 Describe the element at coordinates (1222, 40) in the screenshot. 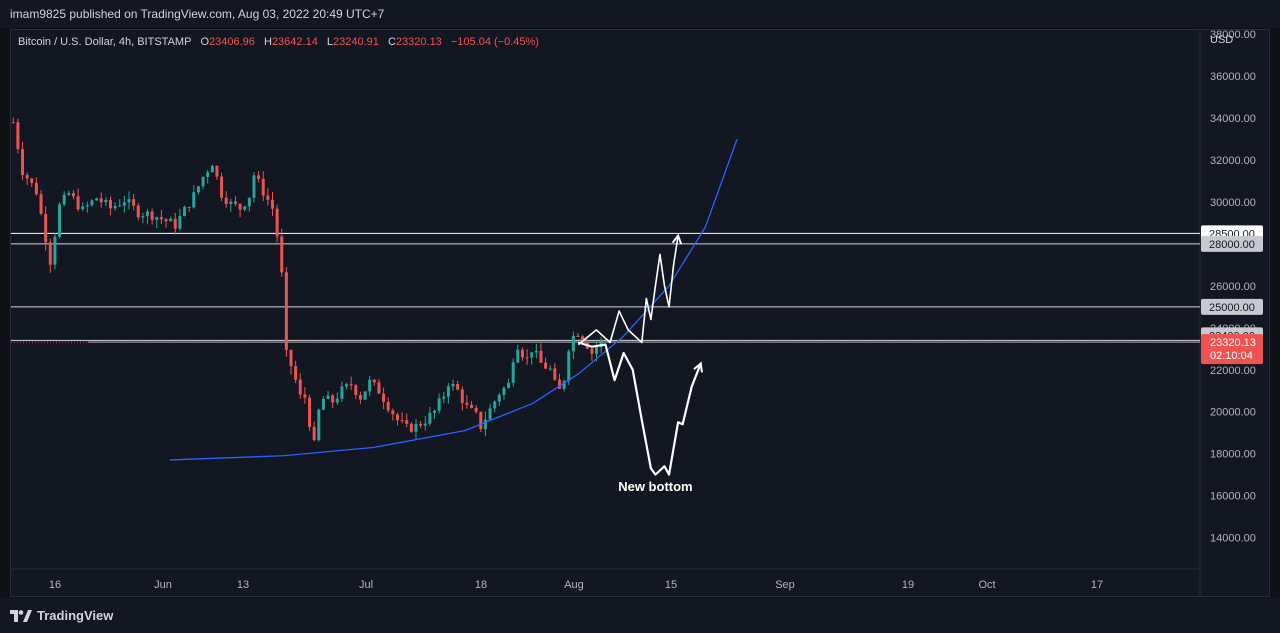

I see `currency-label: USD` at that location.